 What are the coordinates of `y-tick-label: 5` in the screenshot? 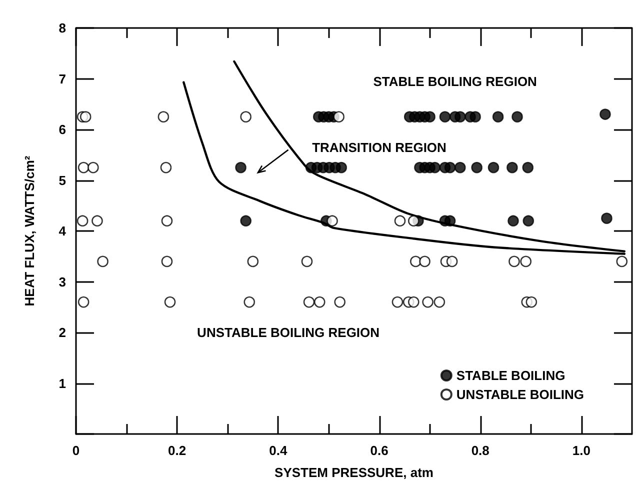 It's located at (62, 180).